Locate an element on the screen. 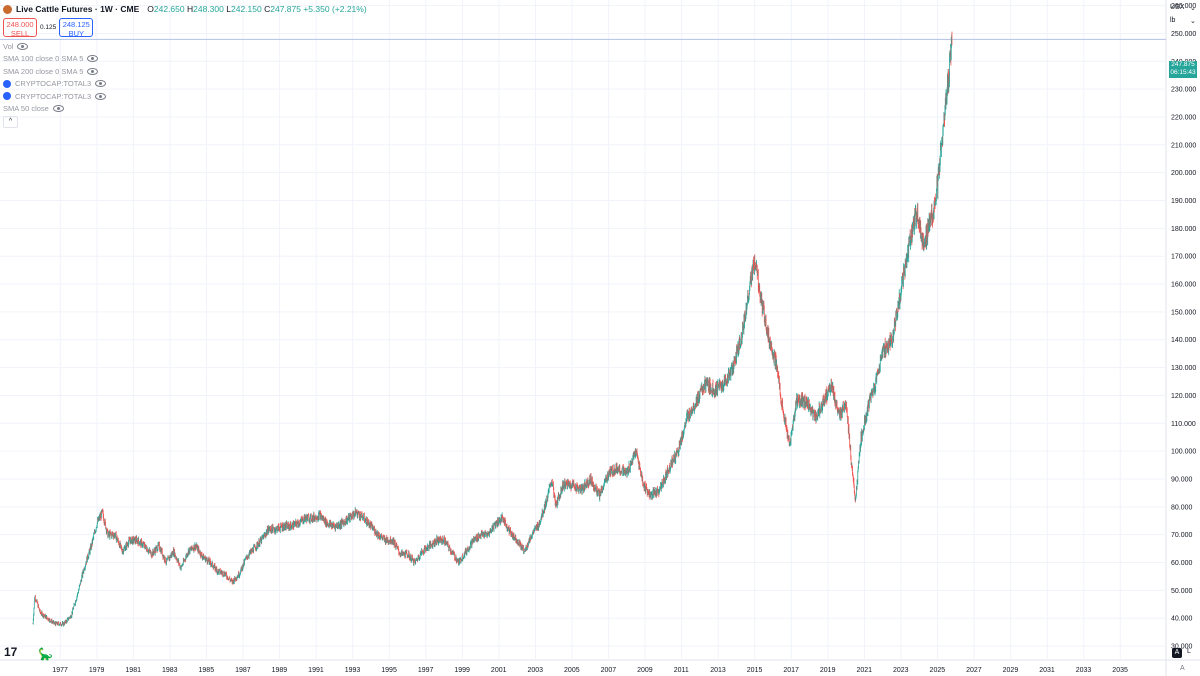 The height and width of the screenshot is (676, 1200). price-tick-label: 40.000 is located at coordinates (1182, 619).